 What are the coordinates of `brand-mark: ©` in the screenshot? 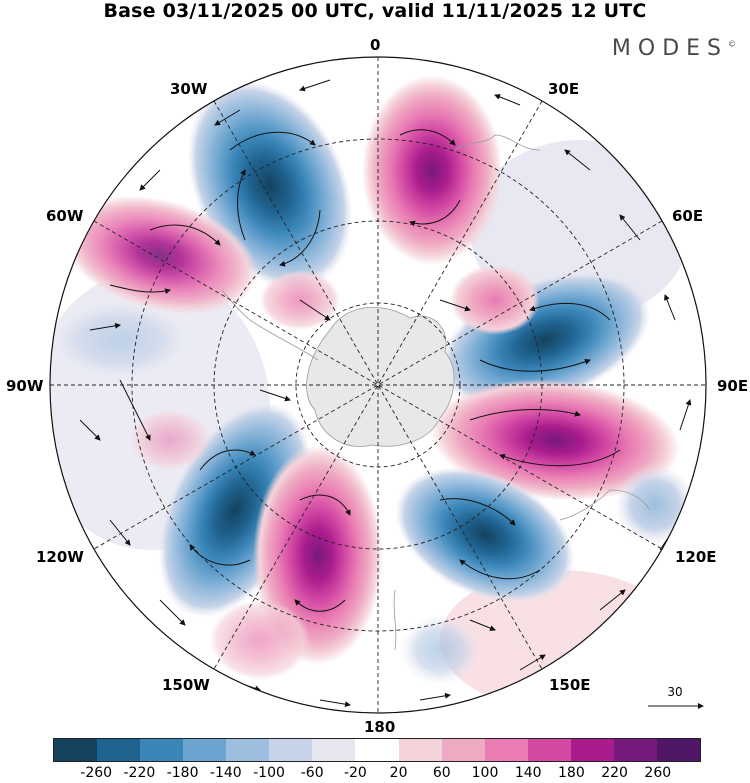 It's located at (732, 44).